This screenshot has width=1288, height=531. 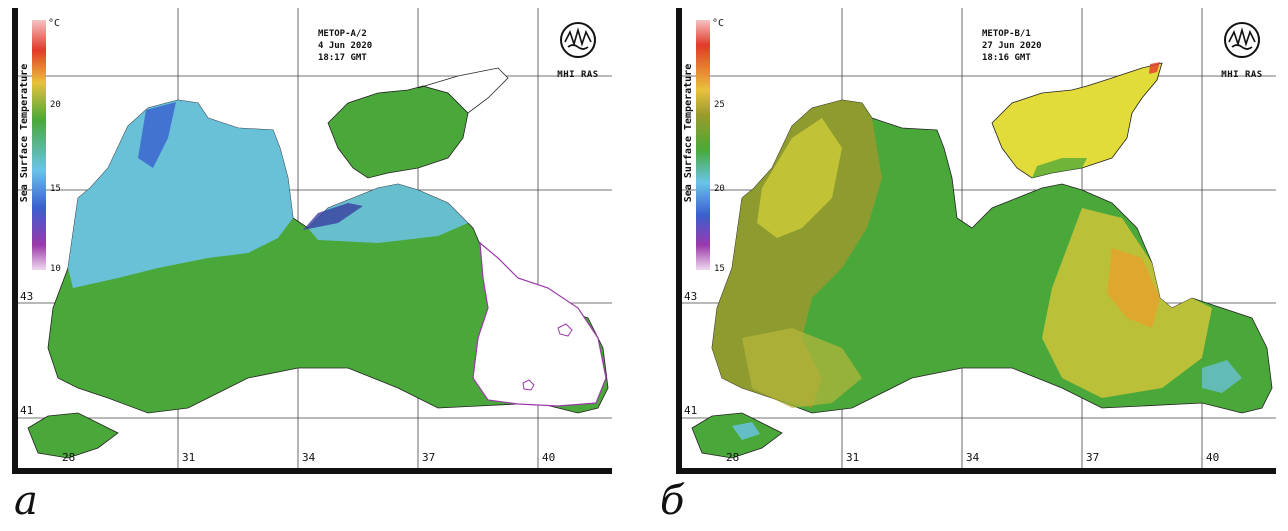 I want to click on marmara-cool-b, so click(x=746, y=431).